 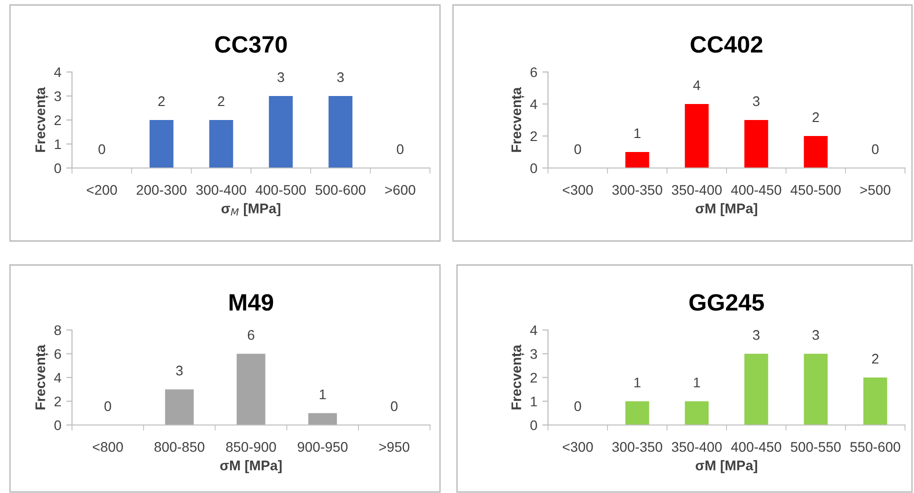 What do you see at coordinates (875, 190) in the screenshot?
I see `x-tick-label: >500` at bounding box center [875, 190].